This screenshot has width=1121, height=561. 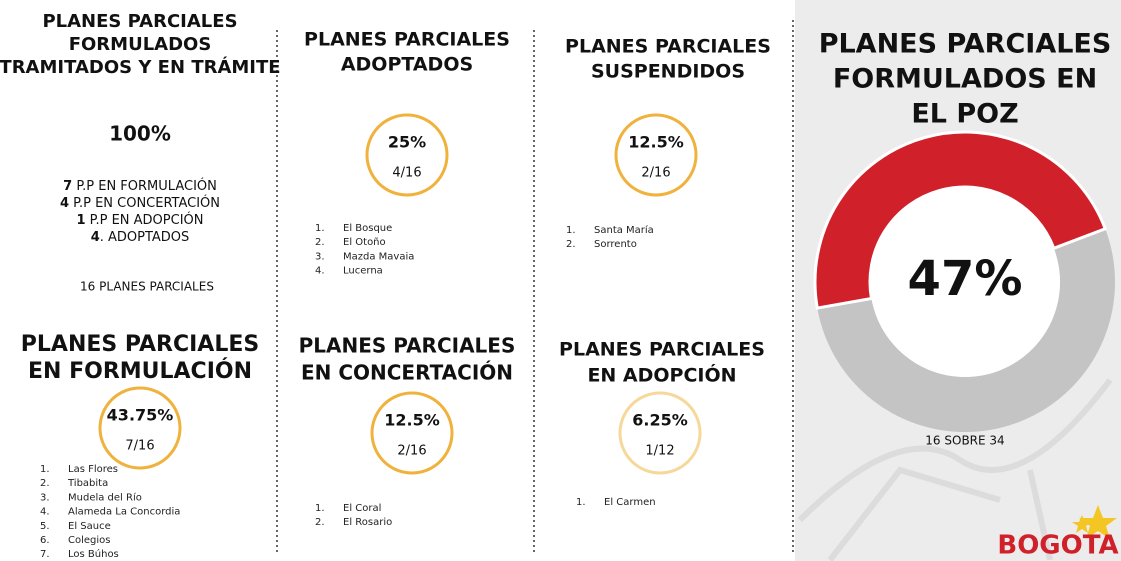 I want to click on list-item: El Sauce, so click(x=89, y=526).